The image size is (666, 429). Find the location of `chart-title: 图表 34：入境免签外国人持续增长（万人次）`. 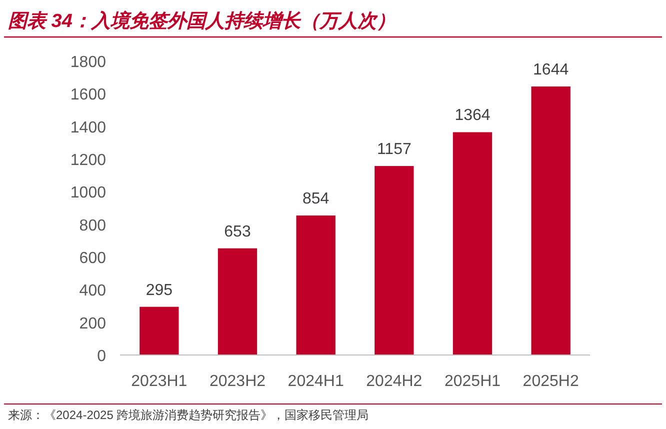

chart-title: 图表 34：入境免签外国人持续增长（万人次） is located at coordinates (202, 21).